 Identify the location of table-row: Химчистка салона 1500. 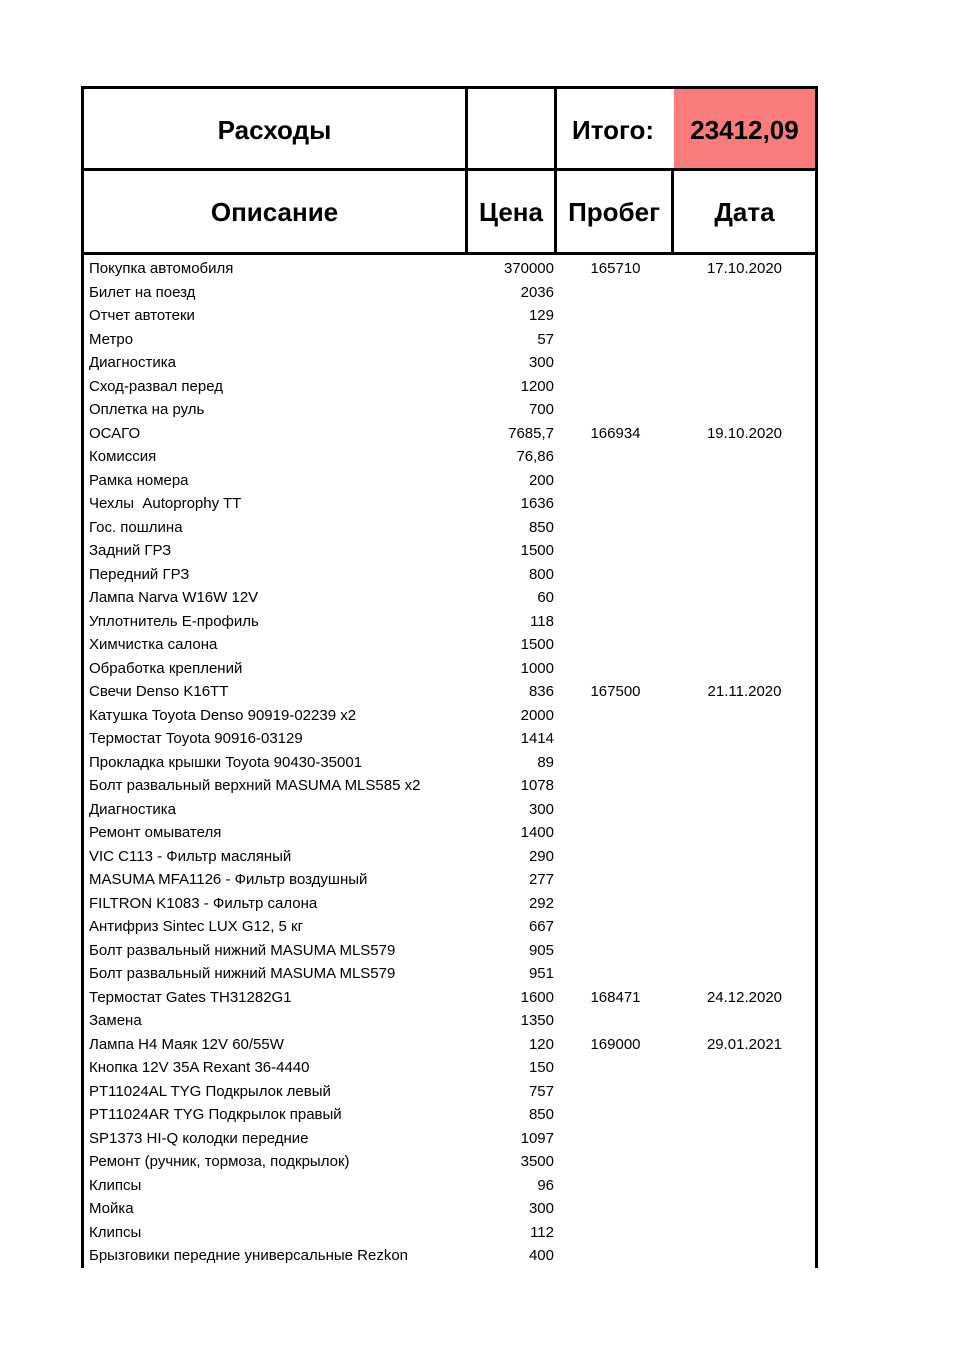
(449, 645).